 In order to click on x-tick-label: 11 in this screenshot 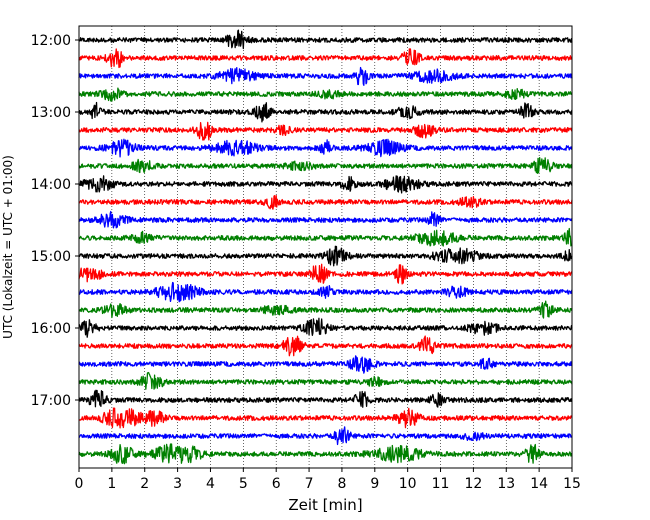, I will do `click(441, 484)`.